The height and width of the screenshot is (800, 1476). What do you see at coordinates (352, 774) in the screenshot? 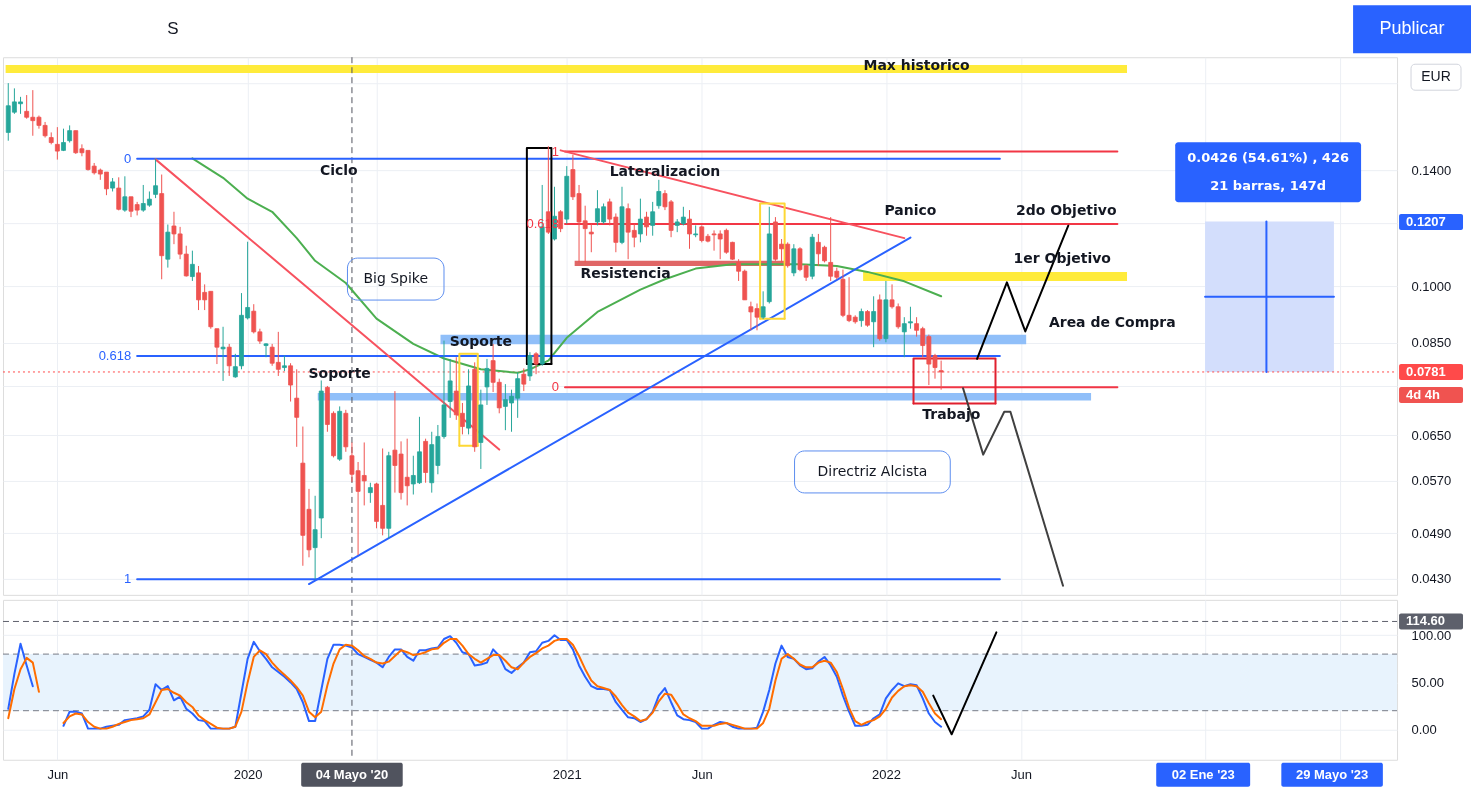
I see `ref-line-label: 04 Mayo '20` at bounding box center [352, 774].